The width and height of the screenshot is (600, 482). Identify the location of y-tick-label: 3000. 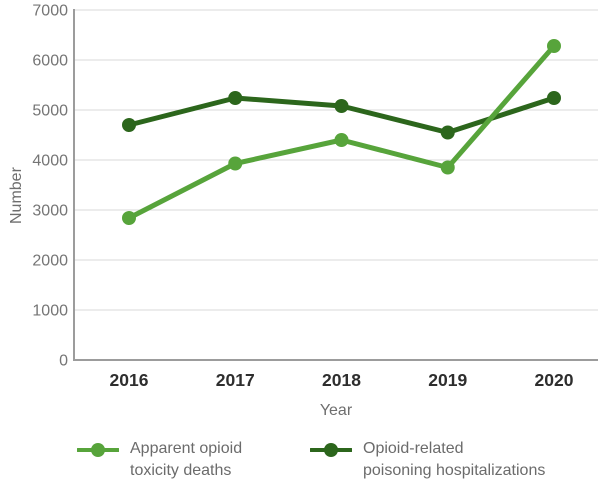
(50, 211).